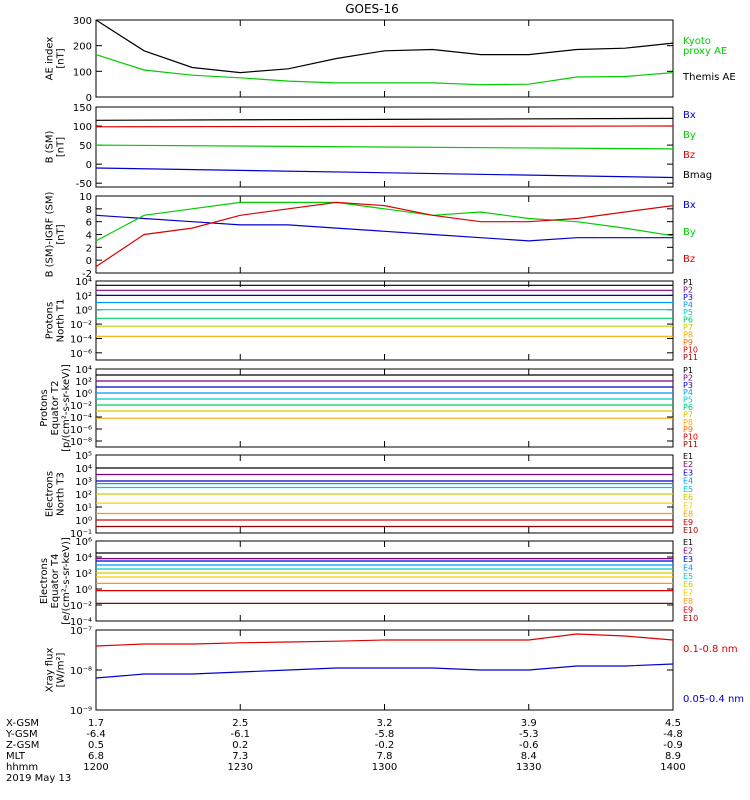  I want to click on y-tick-label: 8, so click(89, 210).